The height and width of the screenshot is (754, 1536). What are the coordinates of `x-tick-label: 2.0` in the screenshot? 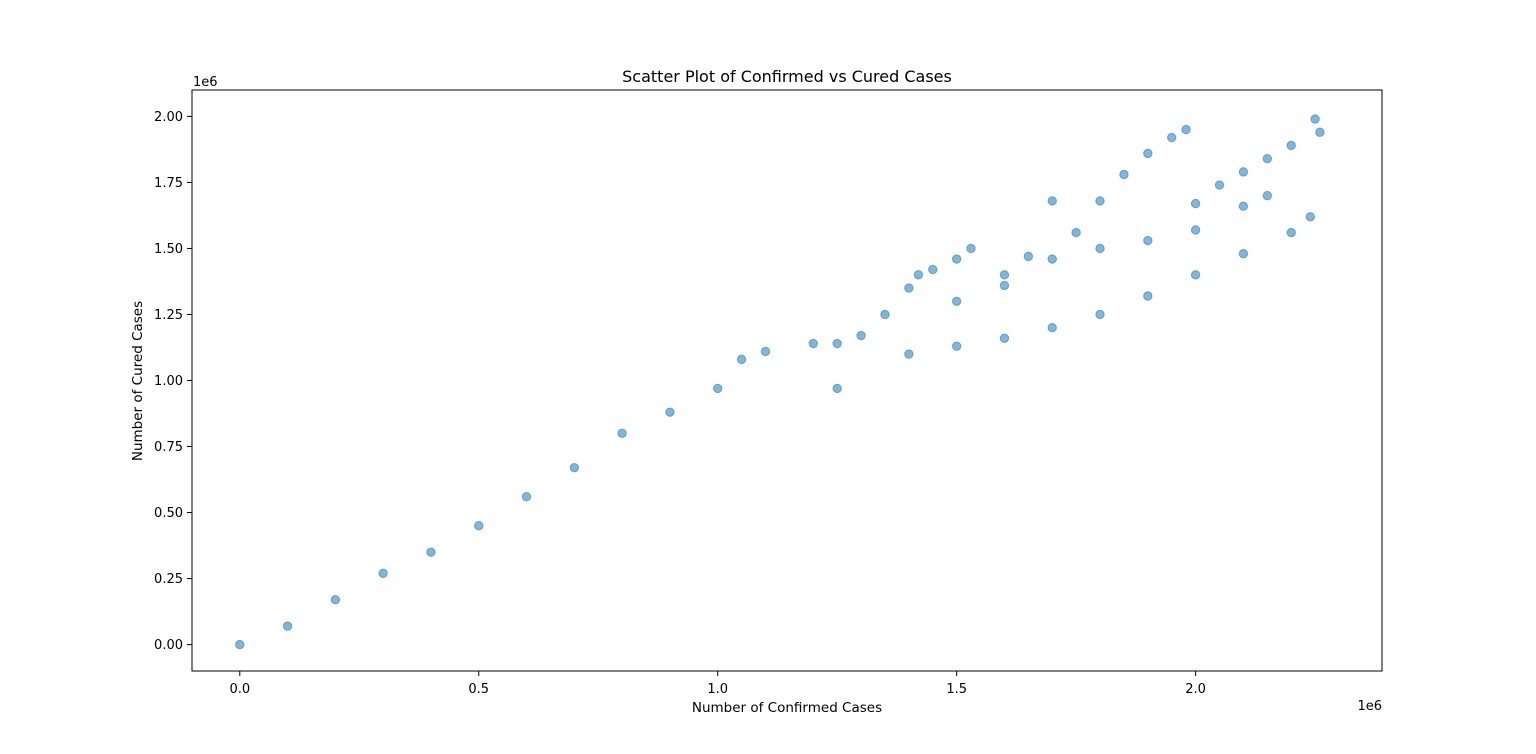 It's located at (1195, 689).